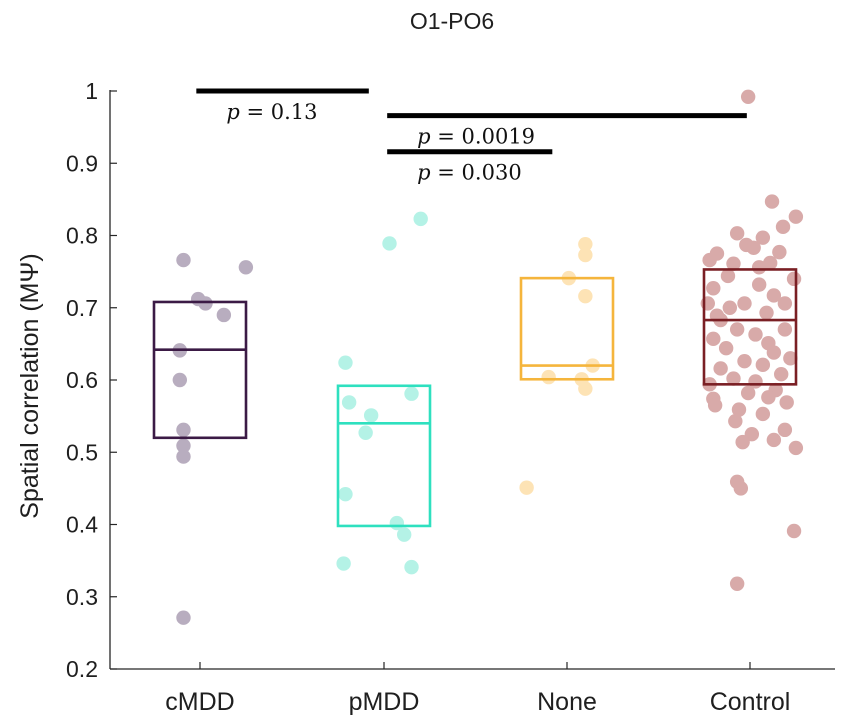  Describe the element at coordinates (567, 702) in the screenshot. I see `x-tick-label: None` at that location.